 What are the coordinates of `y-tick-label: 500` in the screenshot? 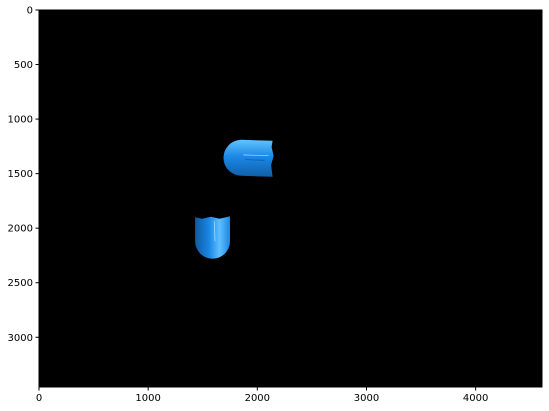 It's located at (23, 65).